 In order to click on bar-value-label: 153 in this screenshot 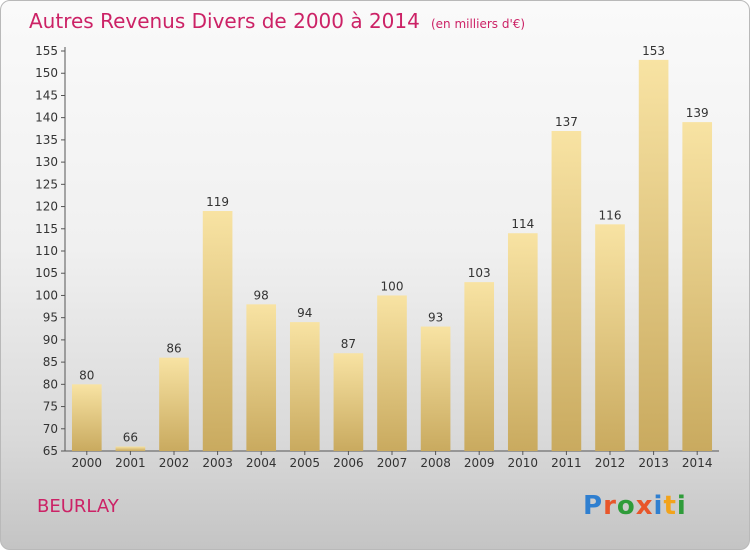, I will do `click(653, 51)`.